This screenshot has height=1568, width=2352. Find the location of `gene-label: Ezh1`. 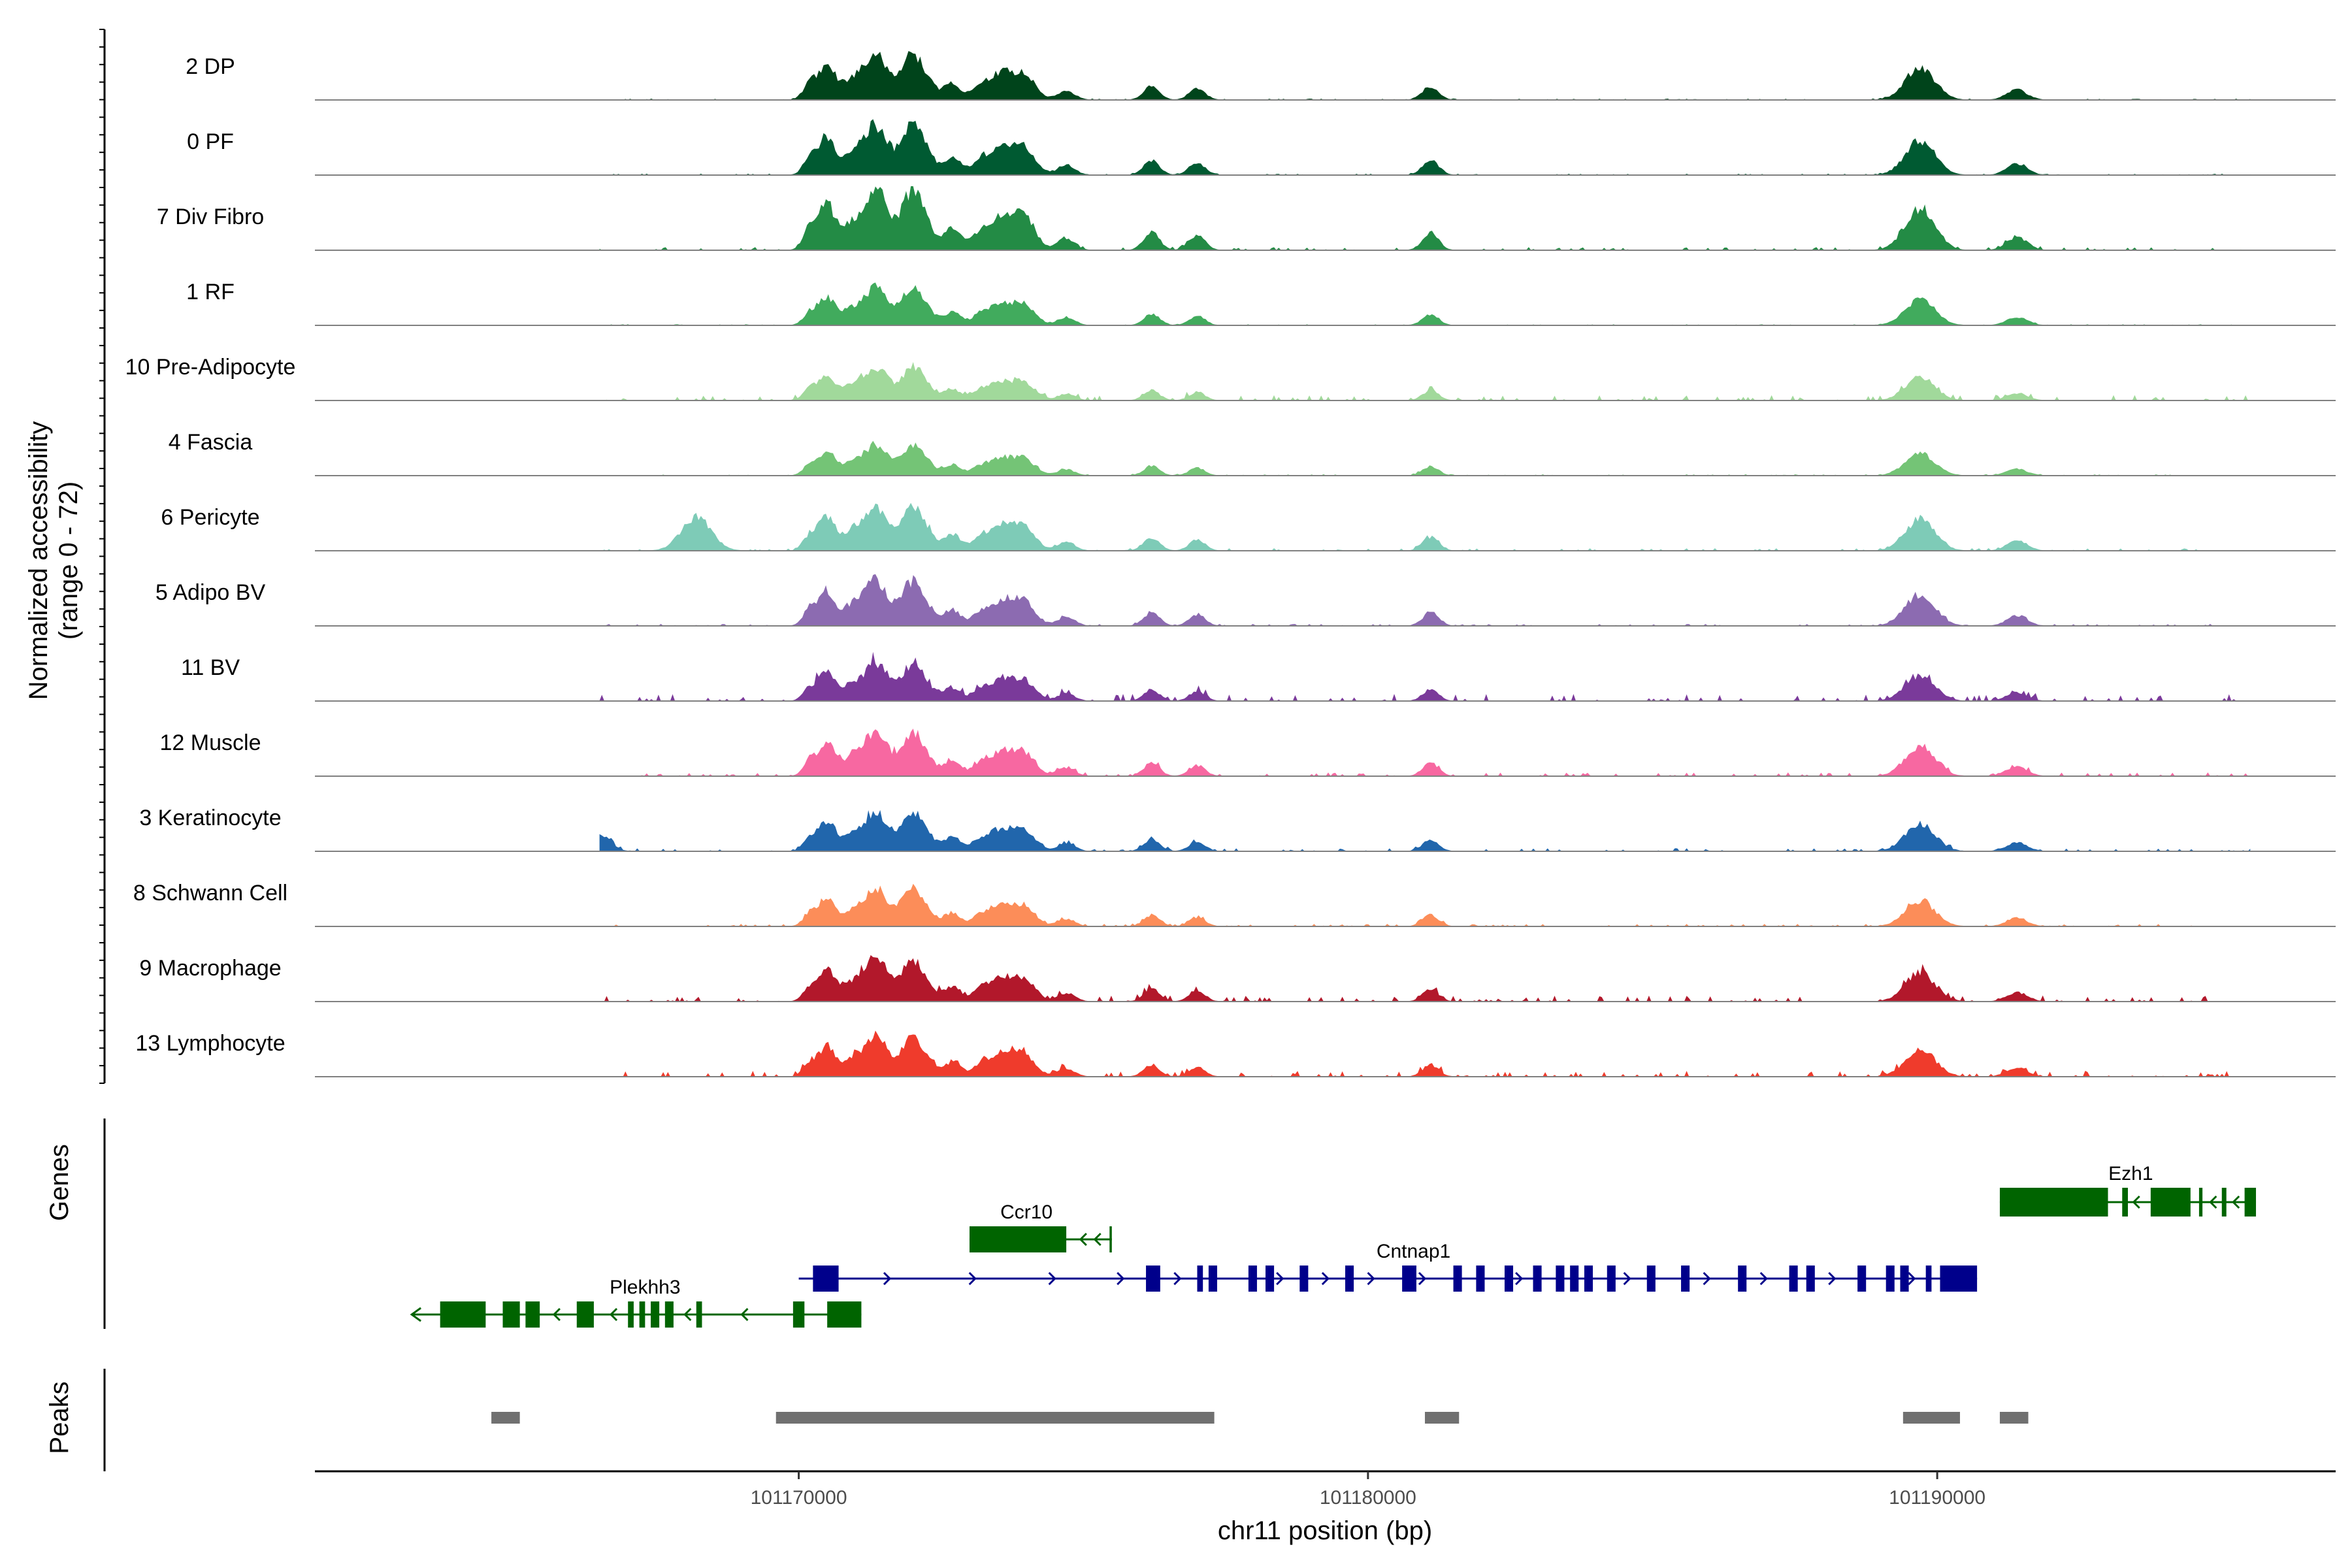

gene-label: Ezh1 is located at coordinates (2130, 1173).